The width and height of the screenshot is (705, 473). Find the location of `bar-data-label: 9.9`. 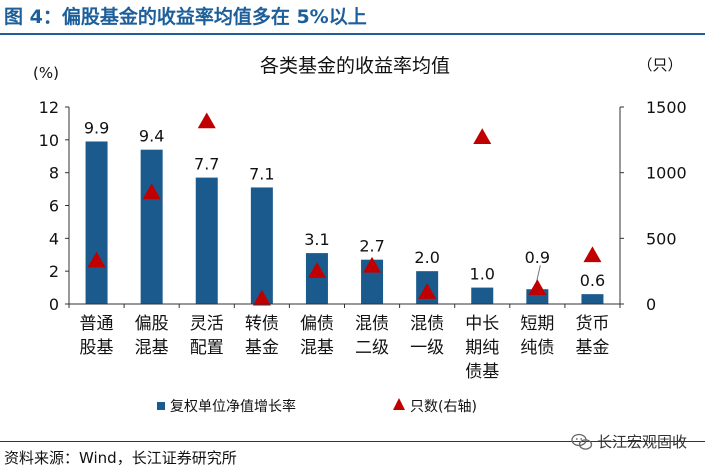

bar-data-label: 9.9 is located at coordinates (96, 127).